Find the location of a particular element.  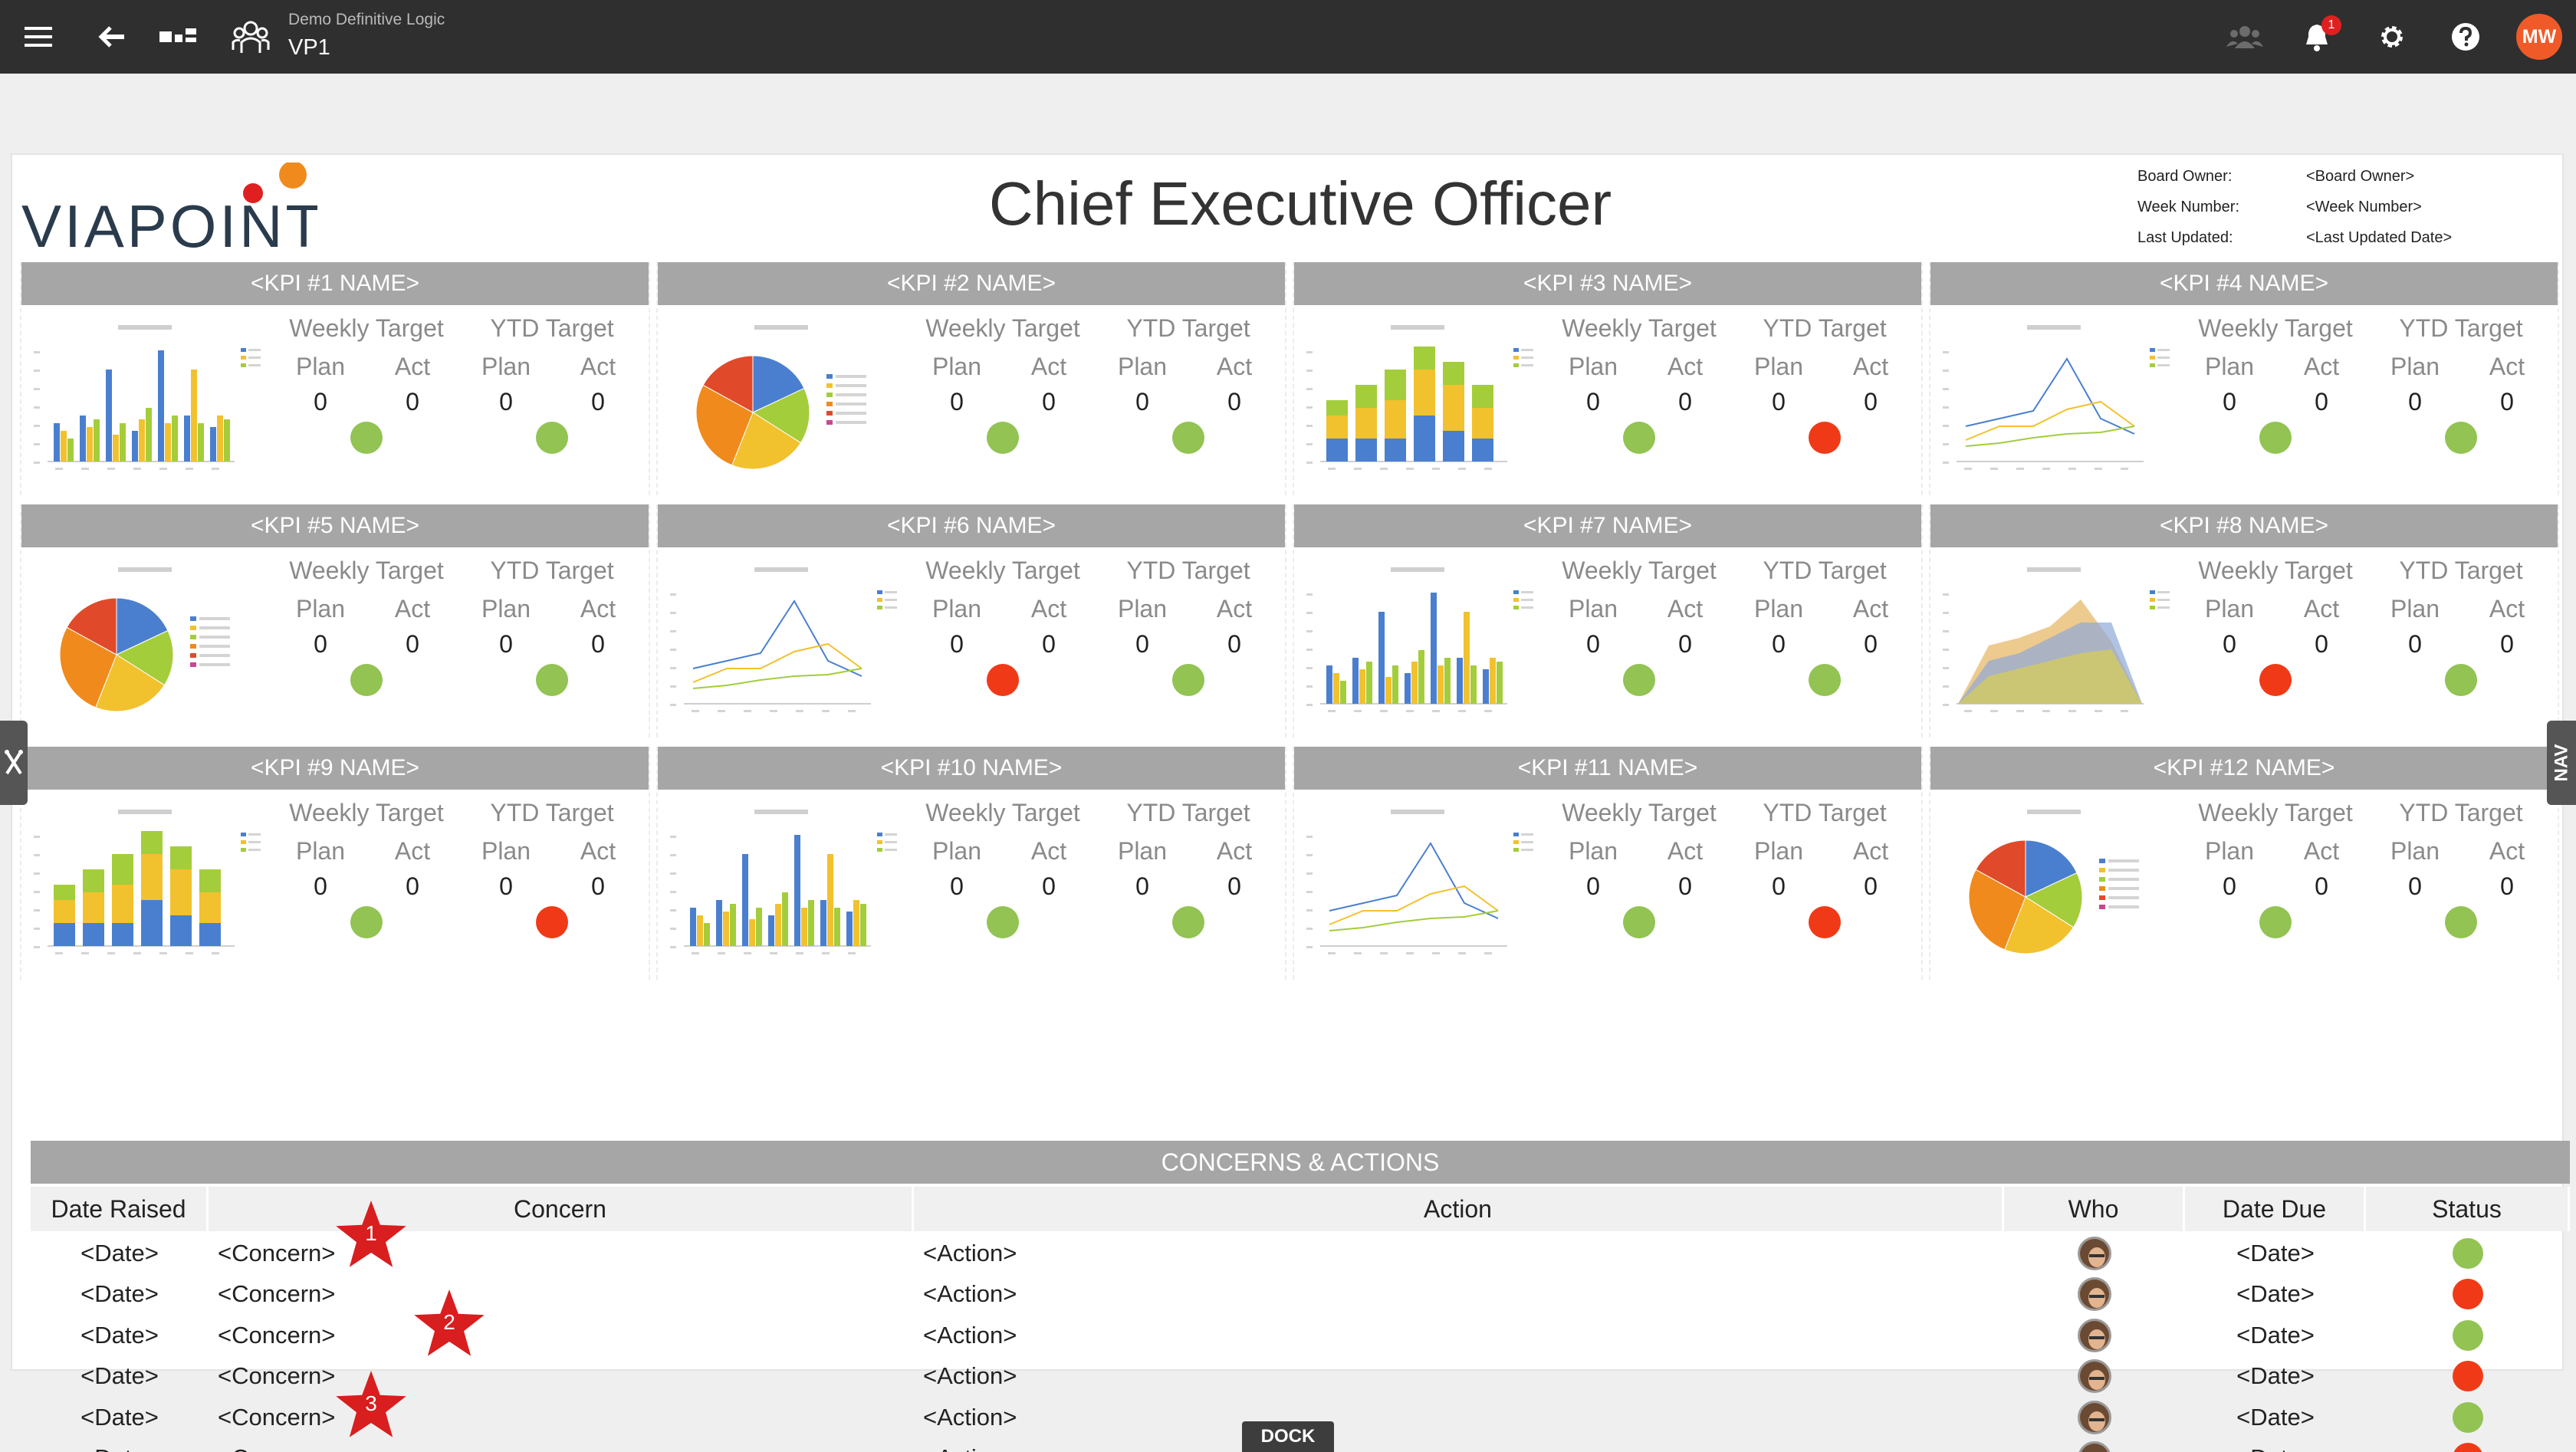

ytd-target-title: YTD Target is located at coordinates (2461, 570).